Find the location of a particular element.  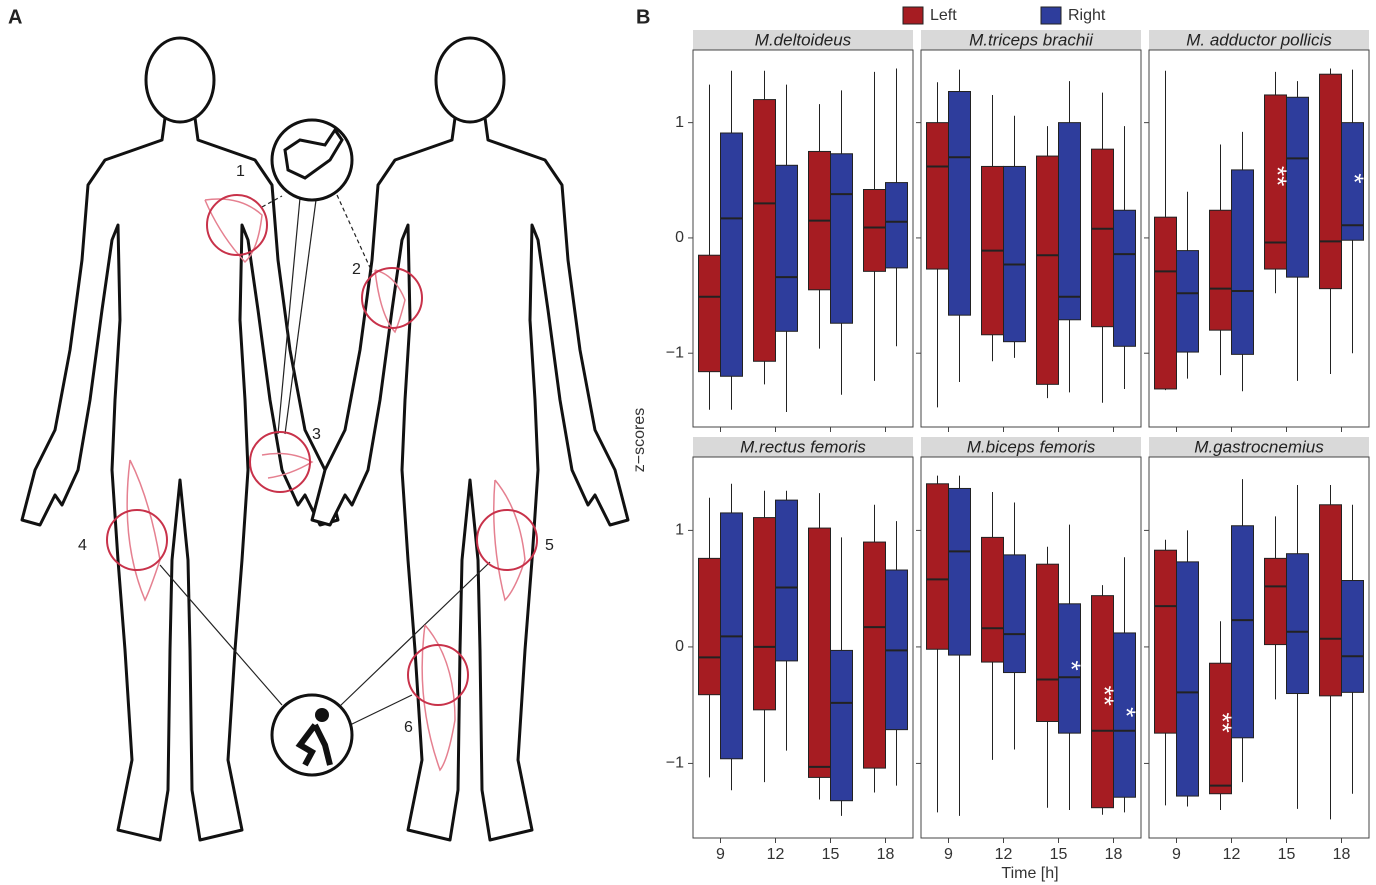

facet-title: M.triceps brachii is located at coordinates (1031, 39).